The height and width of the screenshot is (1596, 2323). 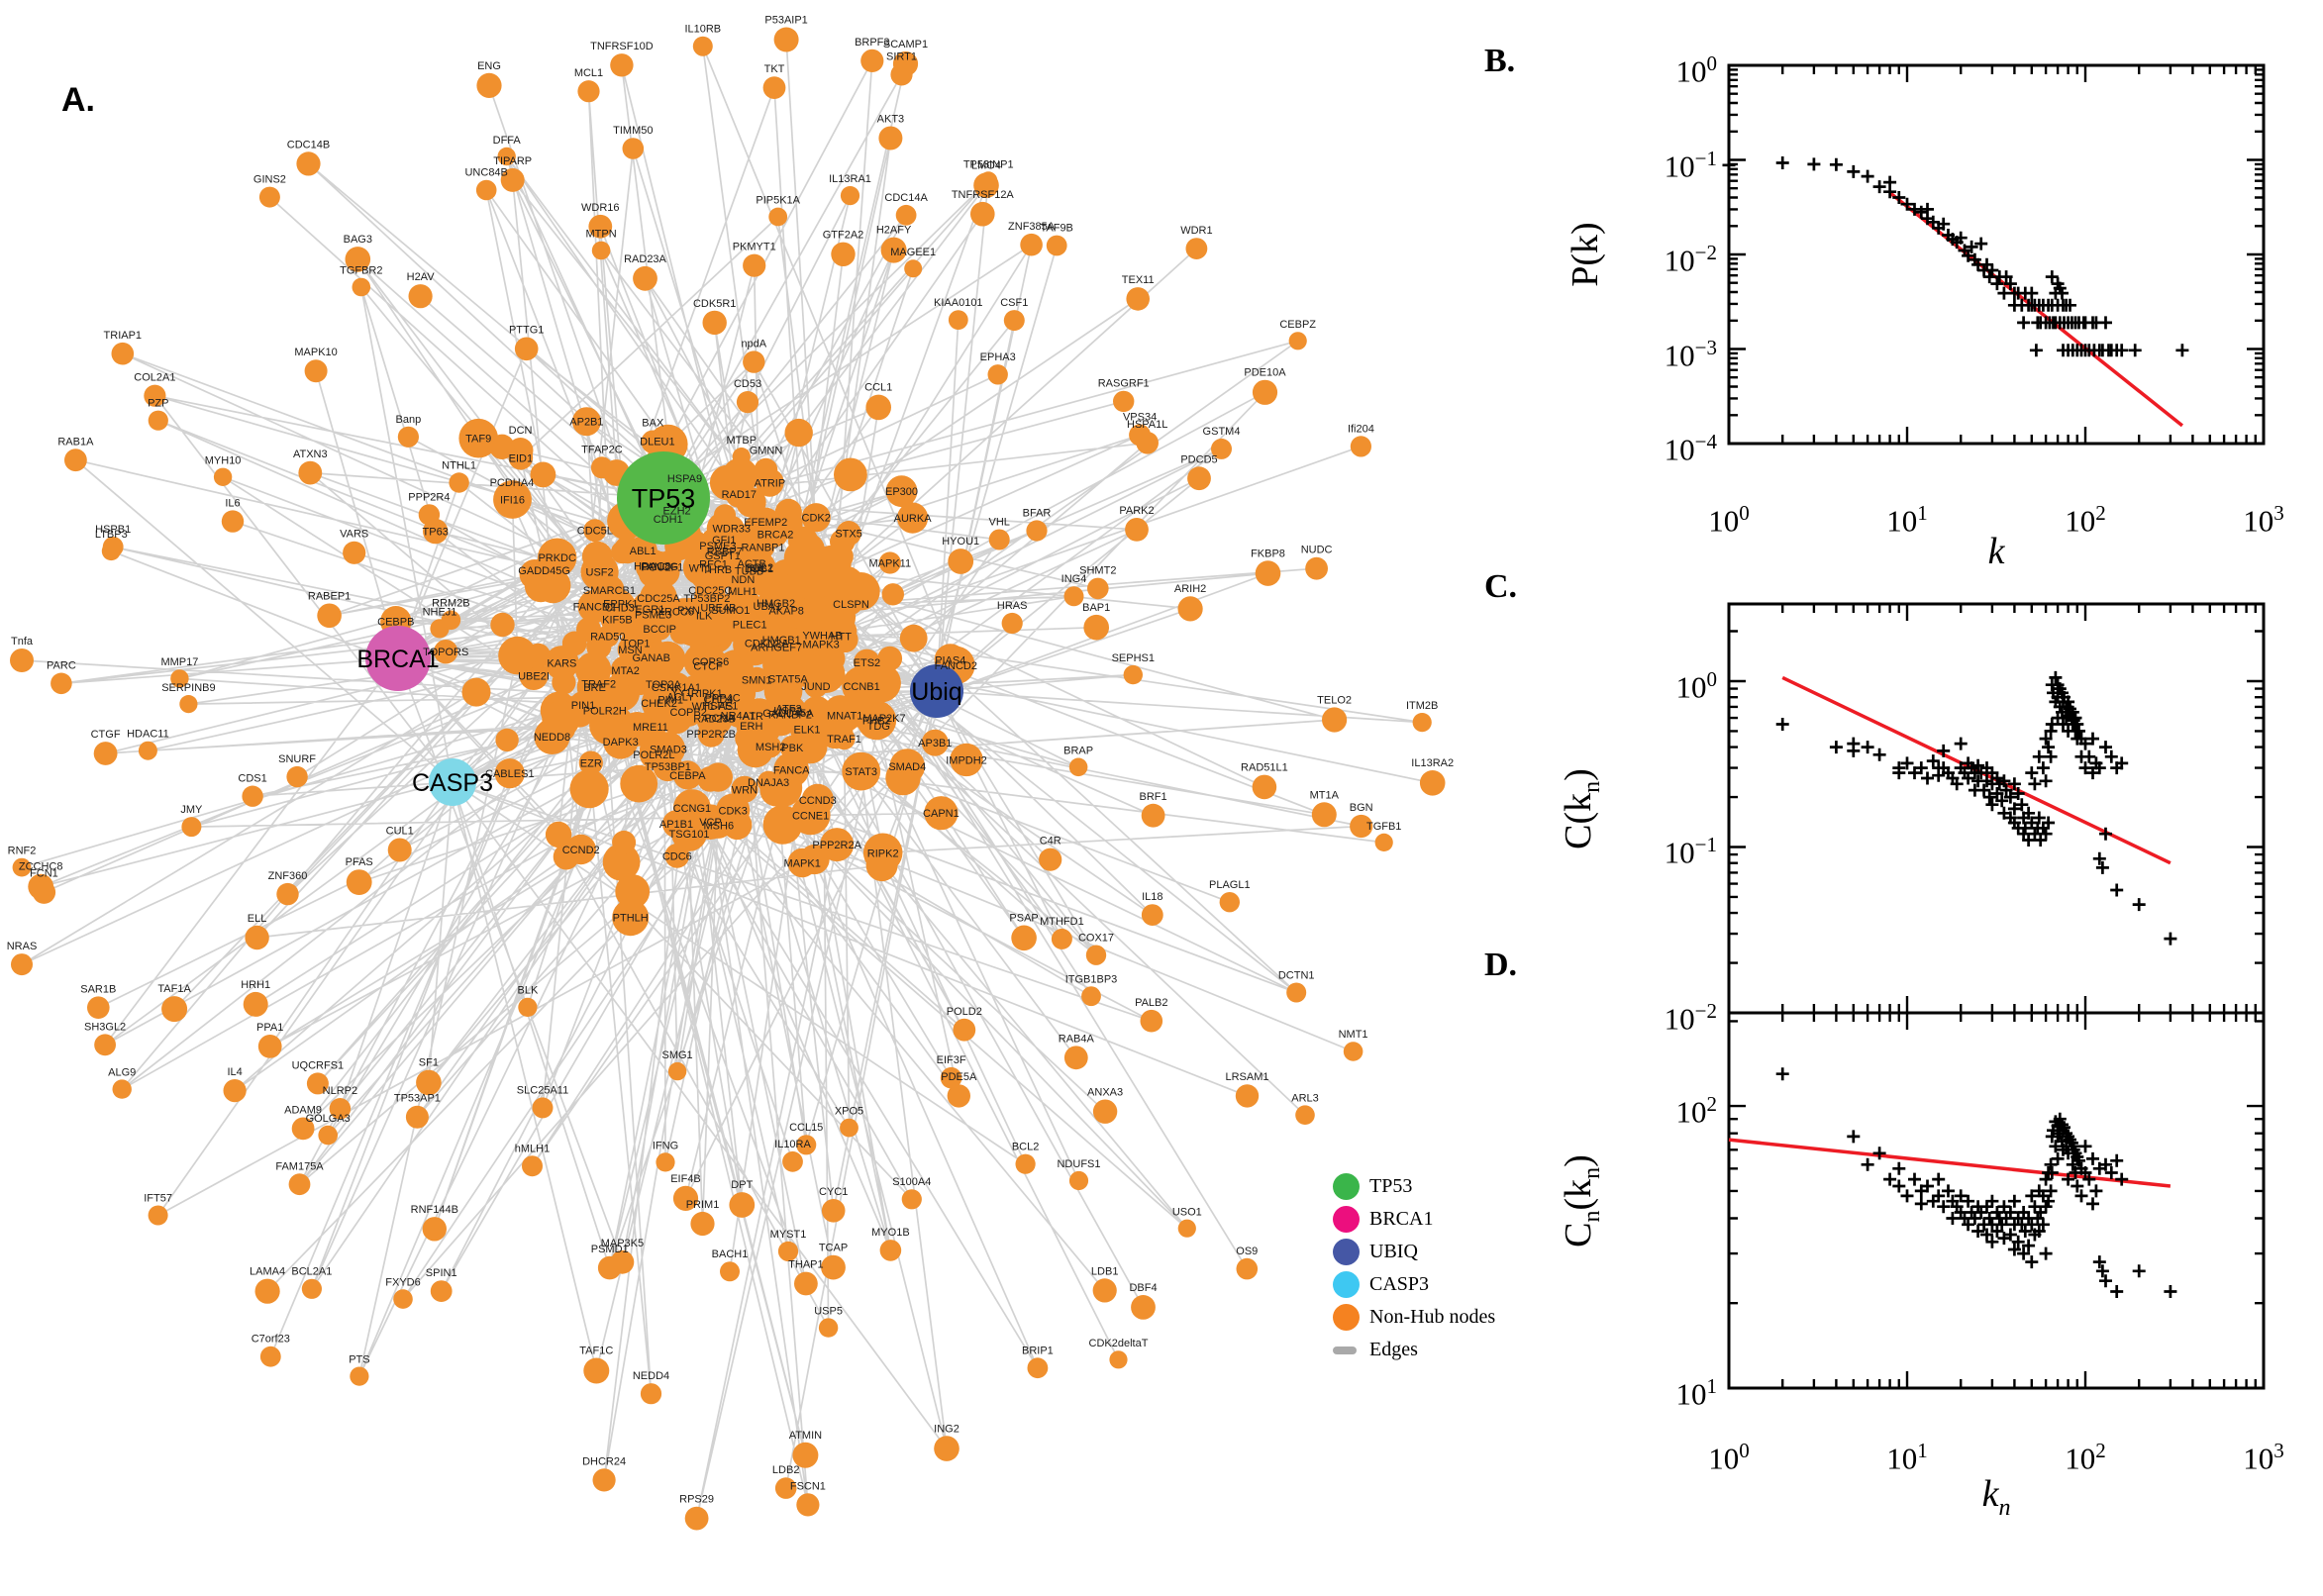 I want to click on plot-D-xtick-10e0: 100, so click(x=1729, y=1457).